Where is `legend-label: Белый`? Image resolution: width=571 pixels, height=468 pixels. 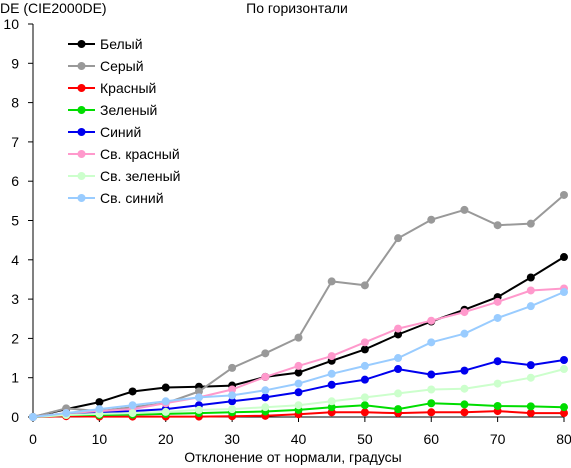
legend-label: Белый is located at coordinates (121, 44).